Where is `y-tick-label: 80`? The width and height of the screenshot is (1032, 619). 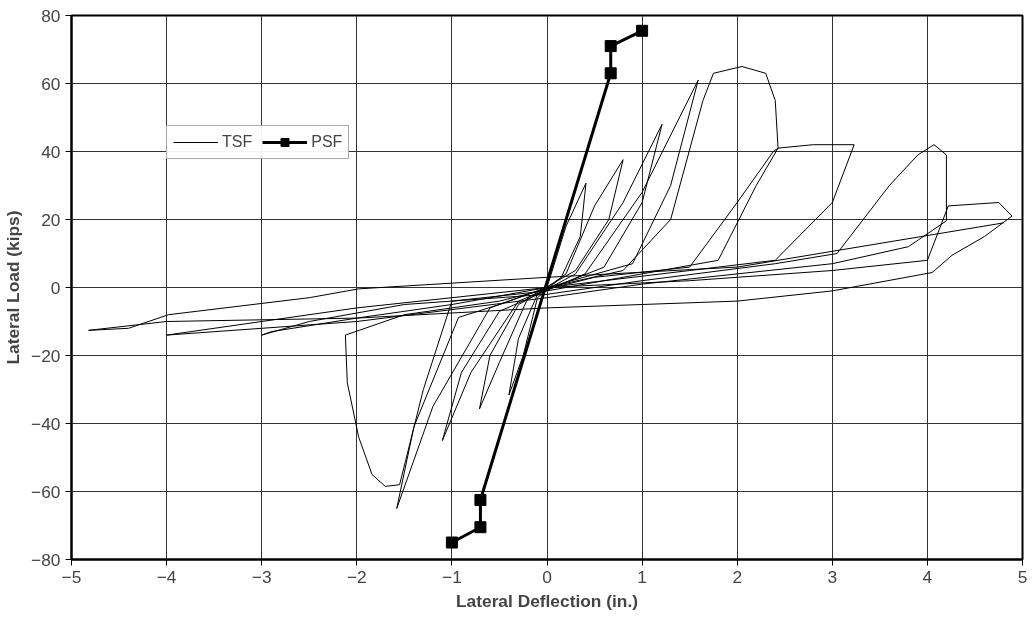
y-tick-label: 80 is located at coordinates (51, 15).